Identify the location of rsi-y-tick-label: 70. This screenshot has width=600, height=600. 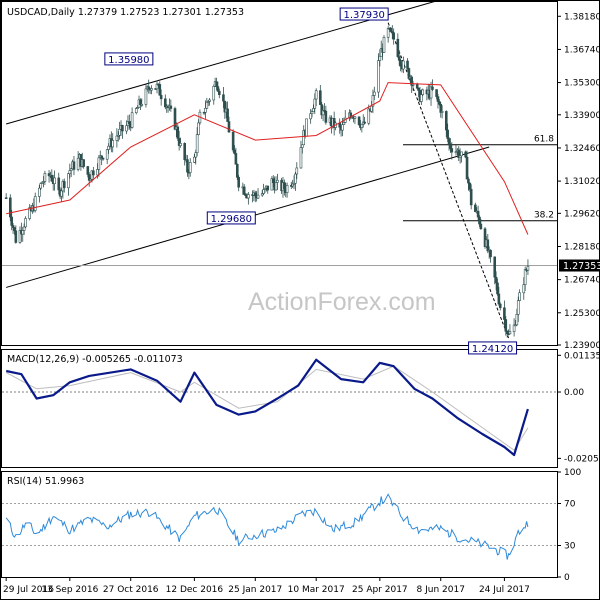
(570, 505).